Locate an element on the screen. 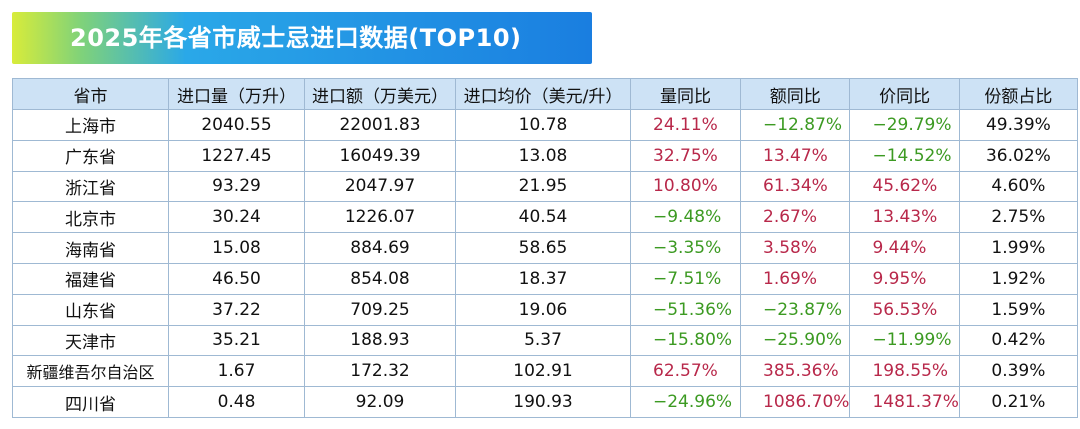  table-cell: 1086.70% is located at coordinates (795, 402).